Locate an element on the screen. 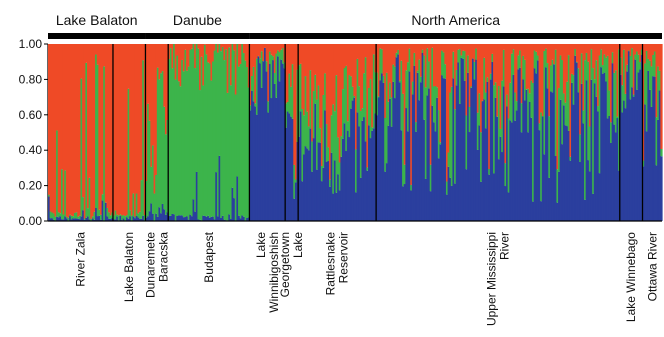 The width and height of the screenshot is (664, 337). y-tick-label: 0.80 is located at coordinates (31, 79).